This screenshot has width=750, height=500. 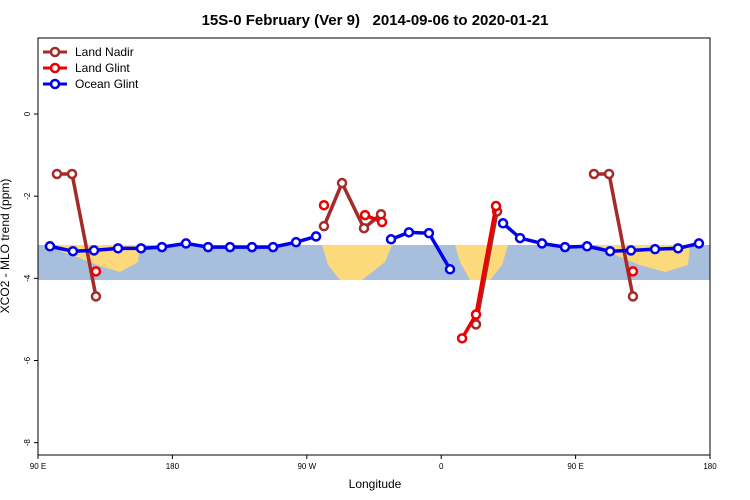 What do you see at coordinates (6, 246) in the screenshot?
I see `y-axis-label: XCO2 - MLO trend (ppm)` at bounding box center [6, 246].